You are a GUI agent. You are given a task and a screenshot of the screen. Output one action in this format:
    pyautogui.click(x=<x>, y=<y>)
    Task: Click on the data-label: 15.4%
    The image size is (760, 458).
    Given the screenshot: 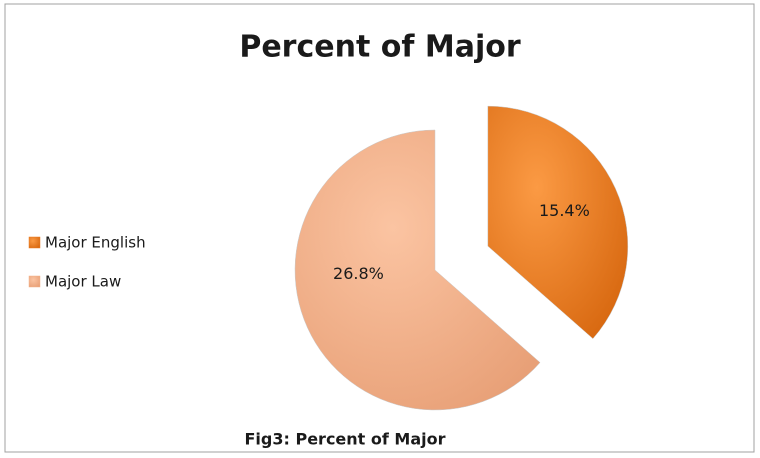 What is the action you would take?
    pyautogui.click(x=564, y=210)
    